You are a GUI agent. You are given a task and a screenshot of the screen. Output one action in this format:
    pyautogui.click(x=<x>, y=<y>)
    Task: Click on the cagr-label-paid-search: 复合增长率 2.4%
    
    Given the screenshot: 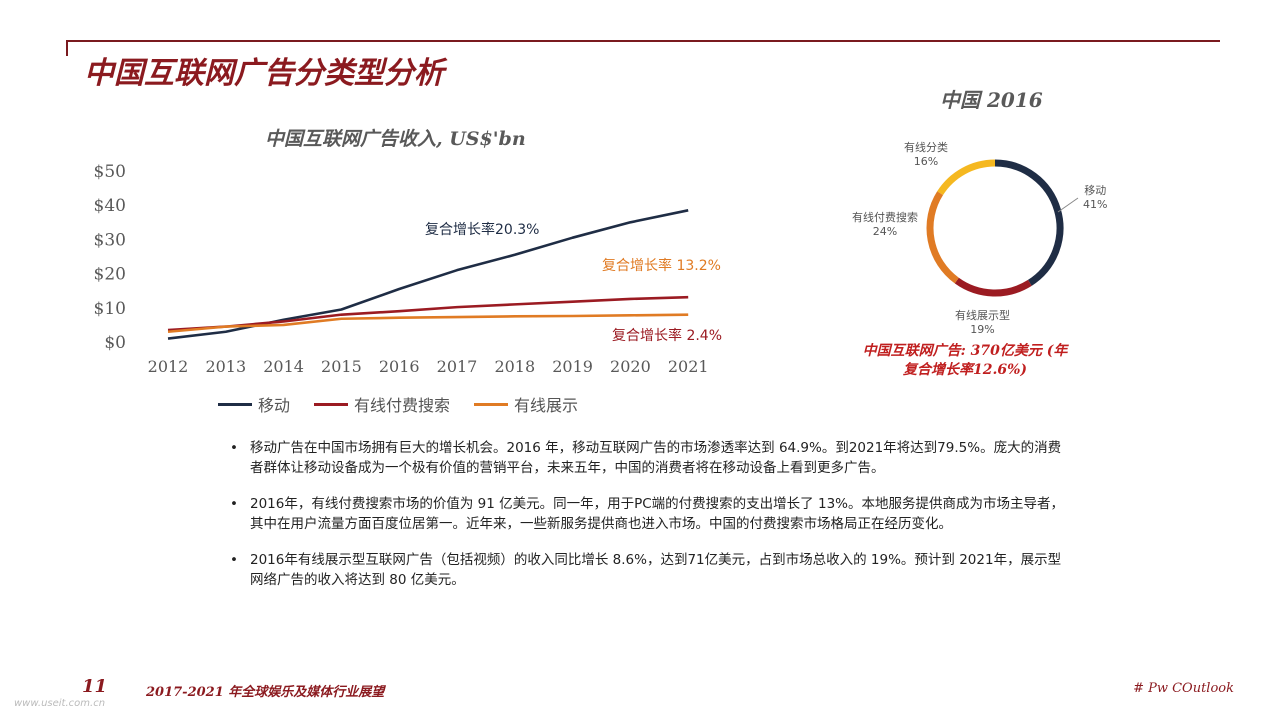 What is the action you would take?
    pyautogui.click(x=667, y=336)
    